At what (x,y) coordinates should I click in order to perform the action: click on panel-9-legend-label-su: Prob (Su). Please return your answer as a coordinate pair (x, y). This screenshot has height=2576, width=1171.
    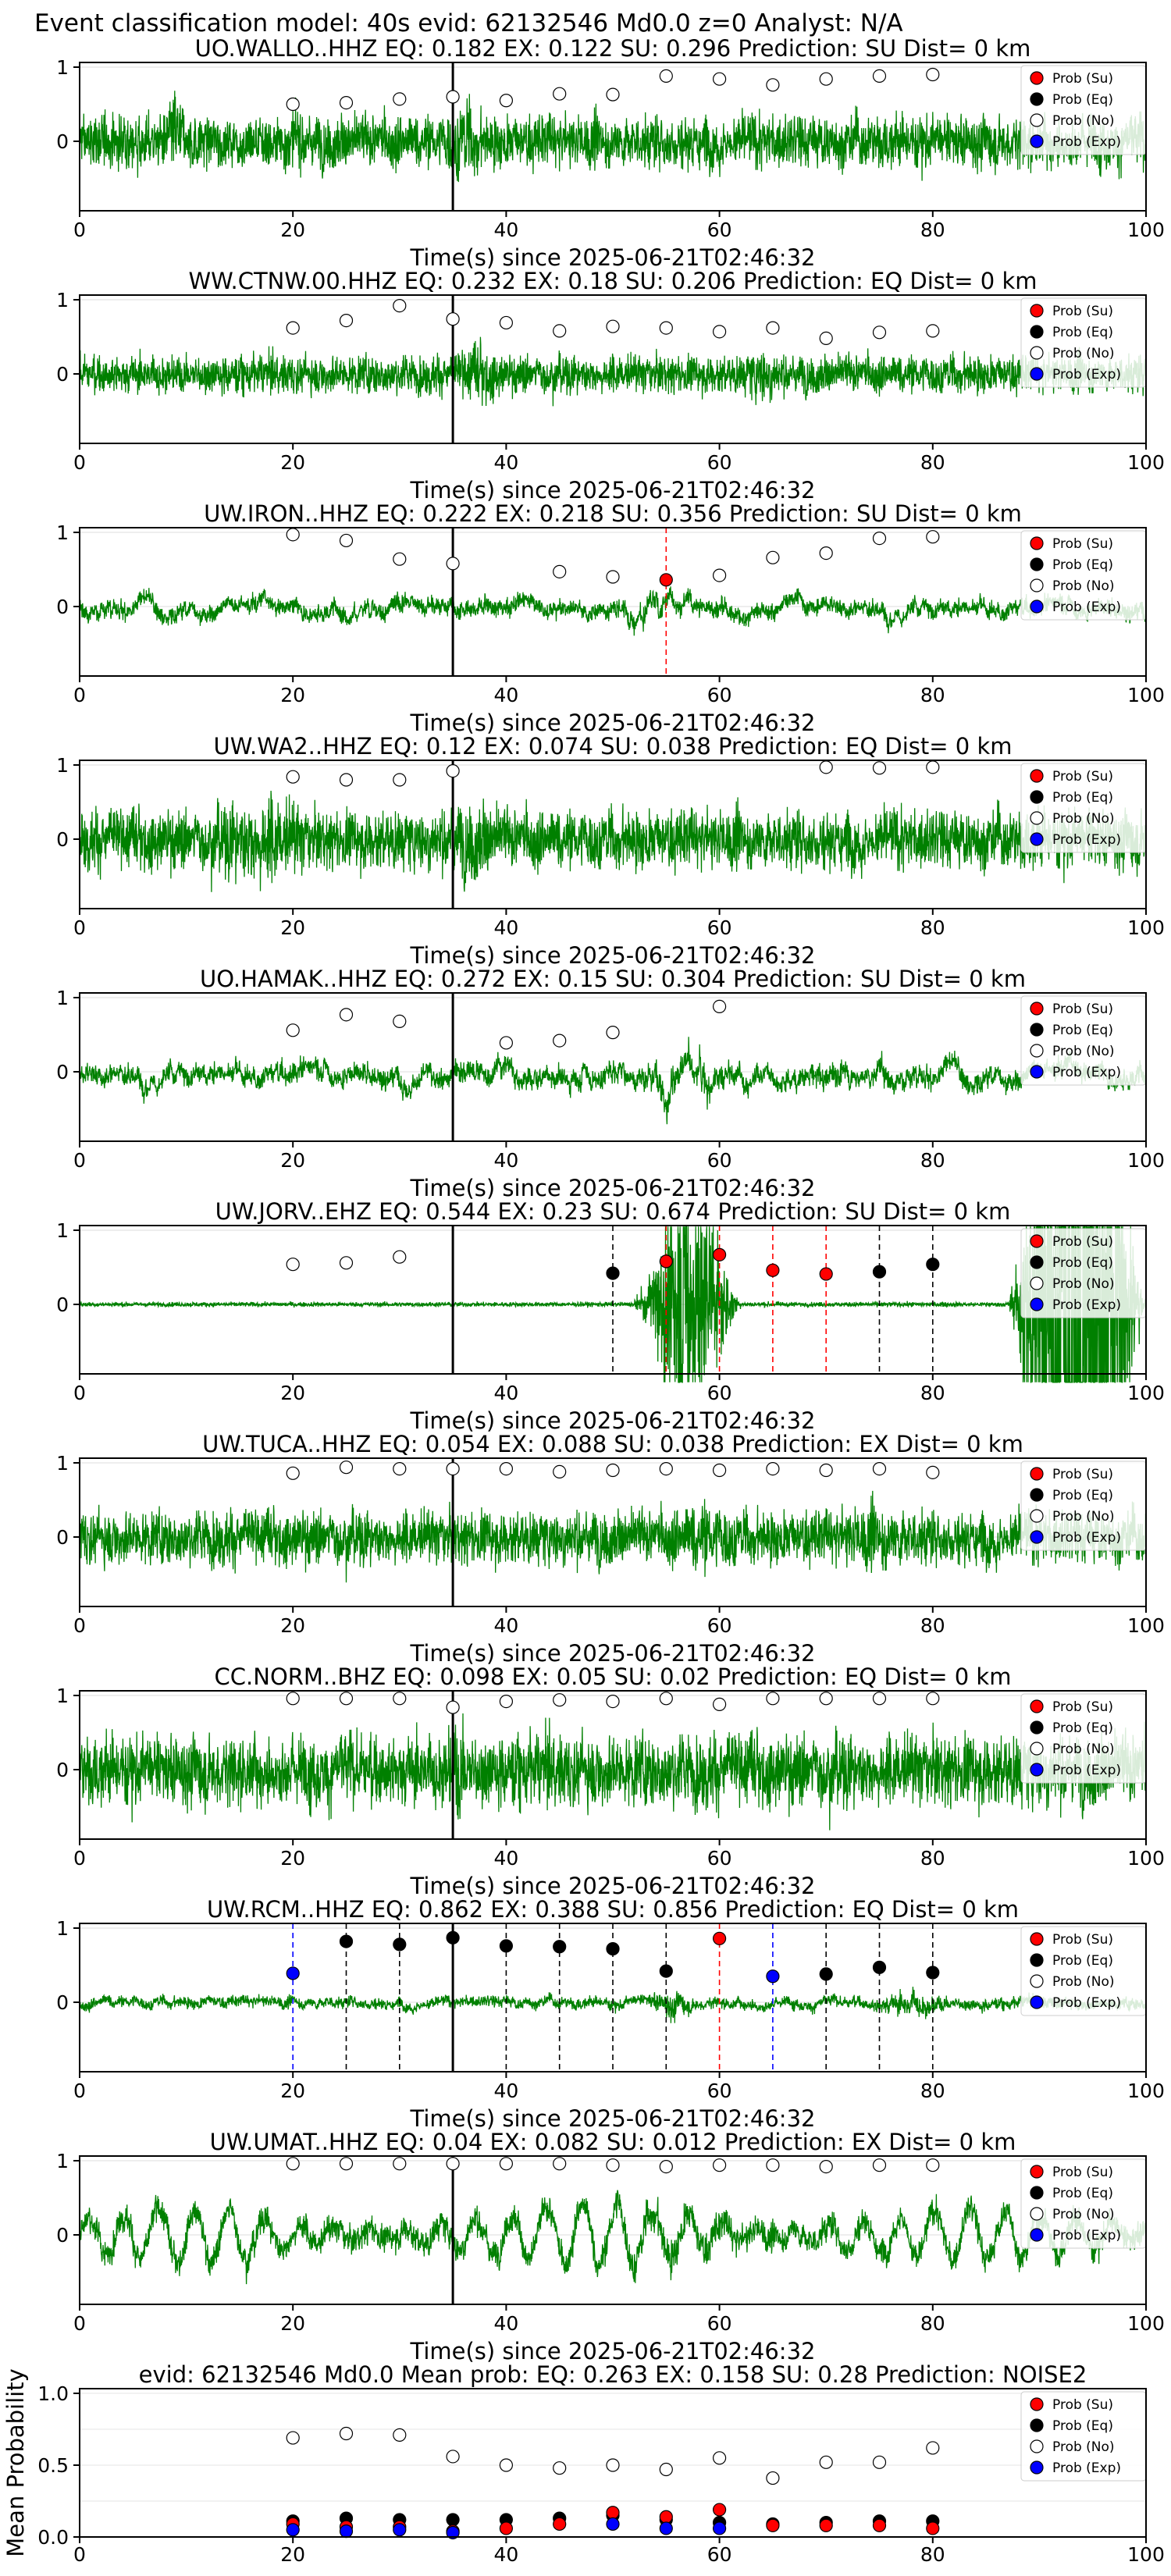
    Looking at the image, I should click on (1082, 1940).